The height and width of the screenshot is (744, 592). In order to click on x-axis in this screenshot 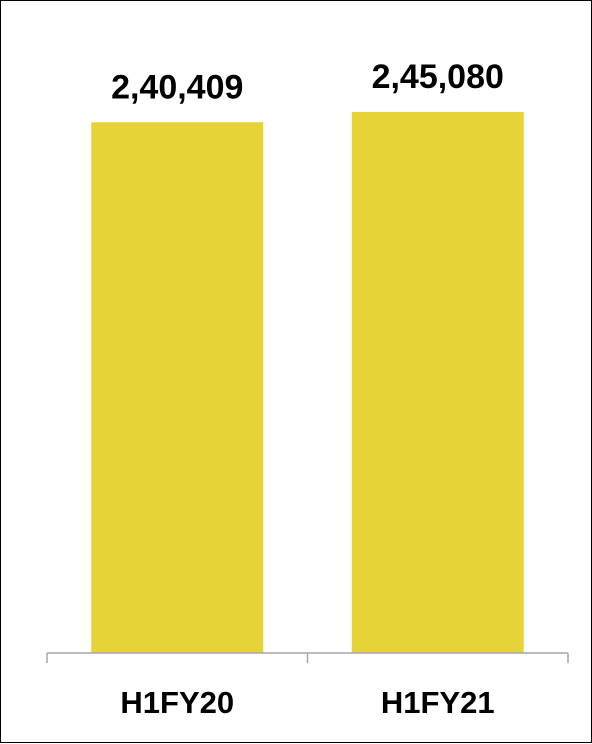, I will do `click(307, 658)`.